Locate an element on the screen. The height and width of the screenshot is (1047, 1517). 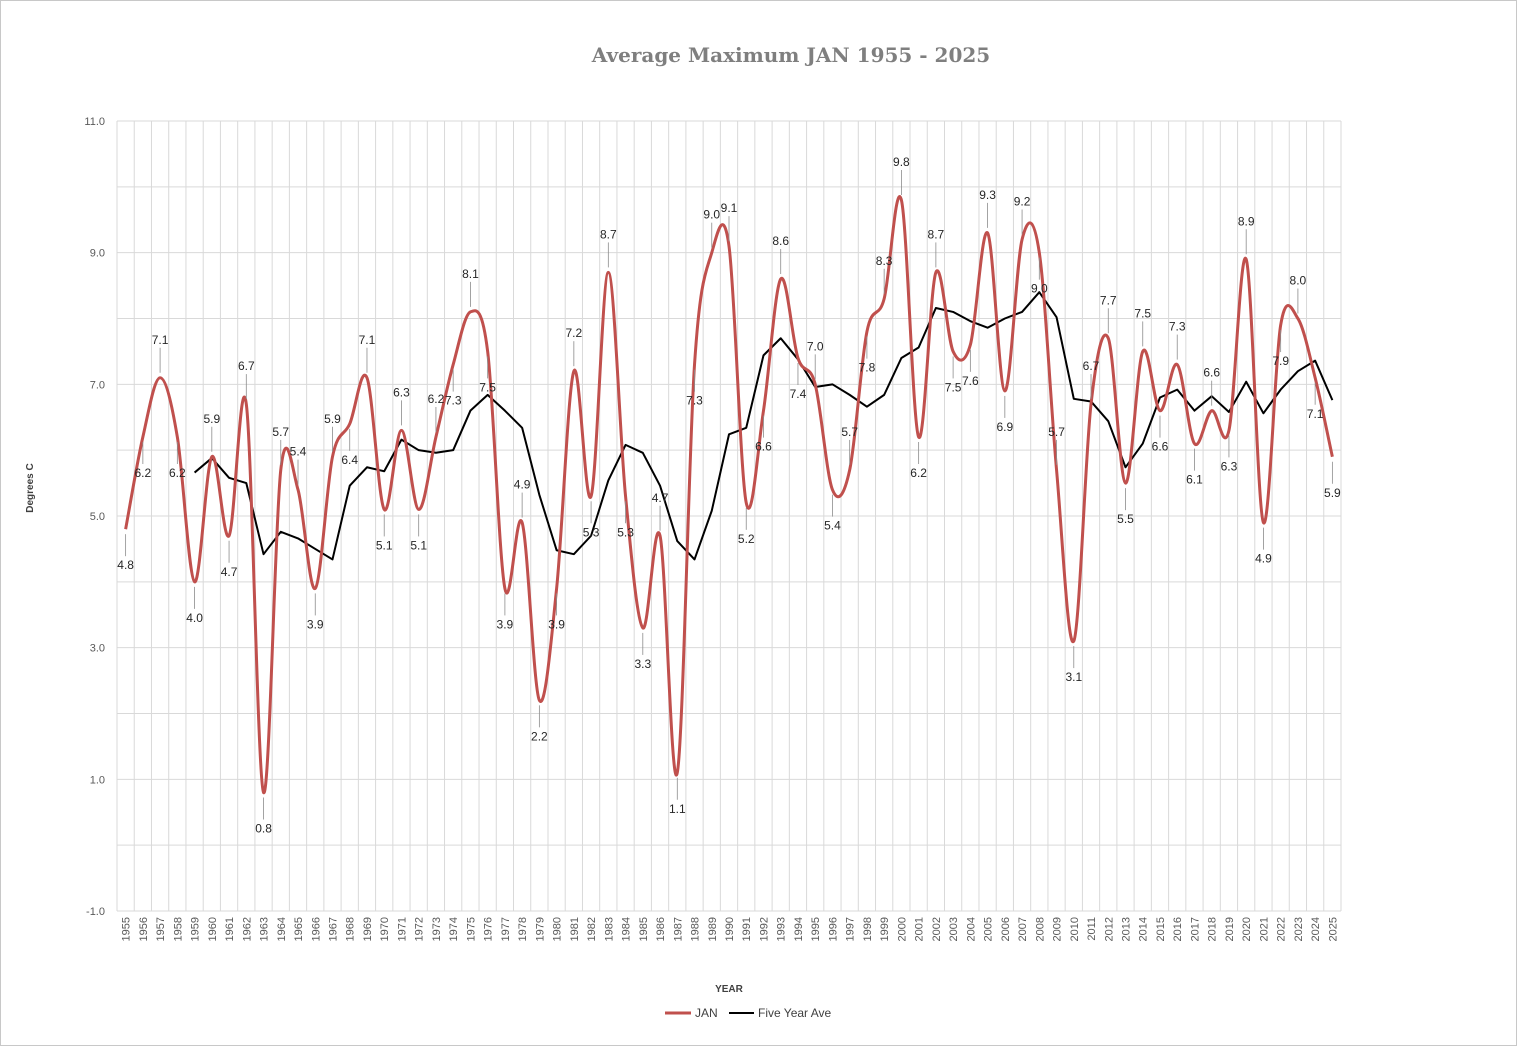
data-label-jan: 6.2 is located at coordinates (436, 399).